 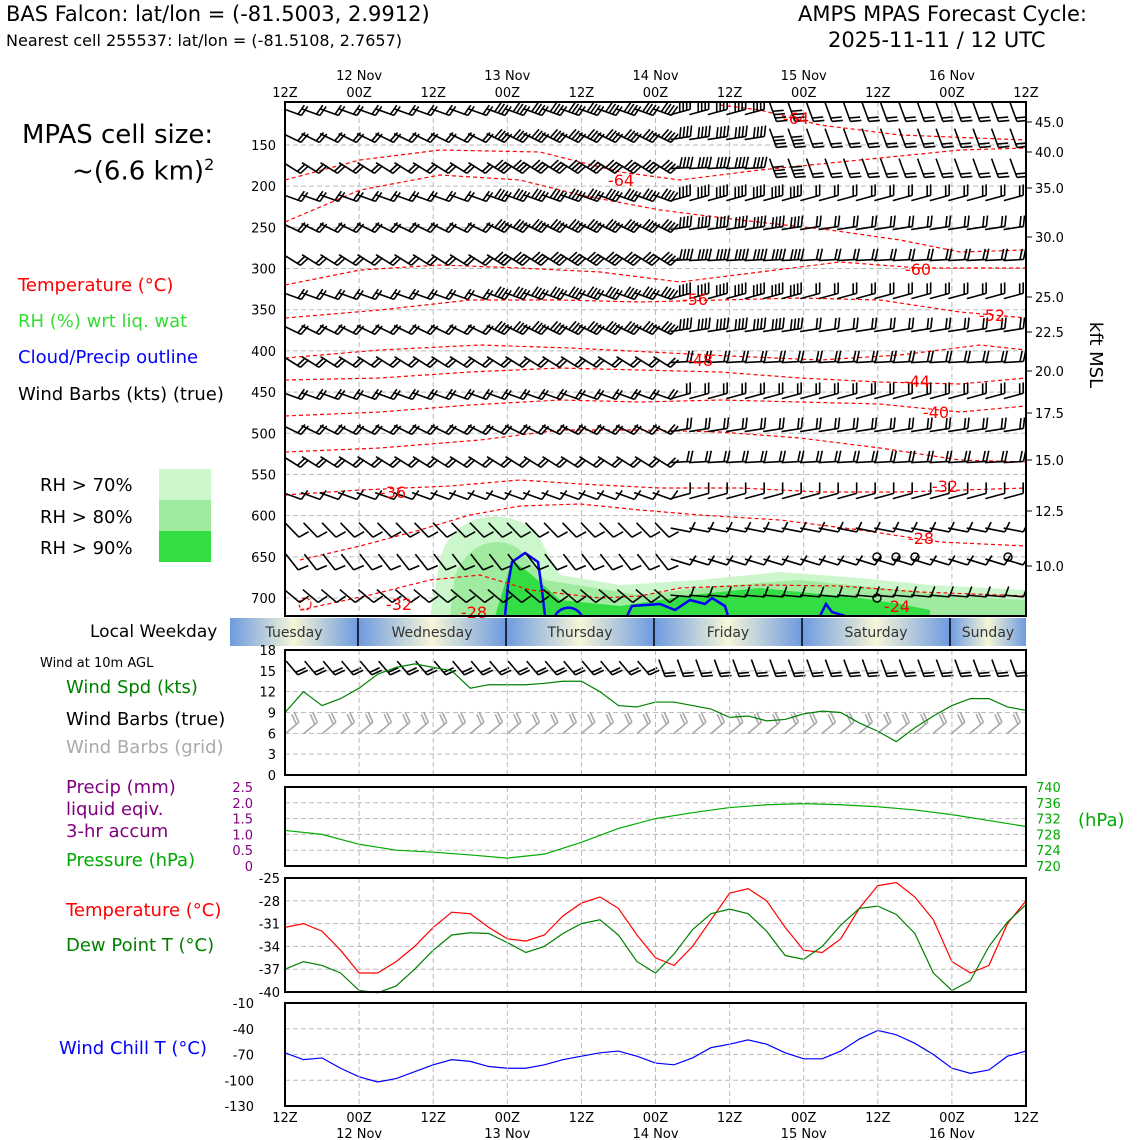 I want to click on wind-barb-true, so click(x=870, y=668).